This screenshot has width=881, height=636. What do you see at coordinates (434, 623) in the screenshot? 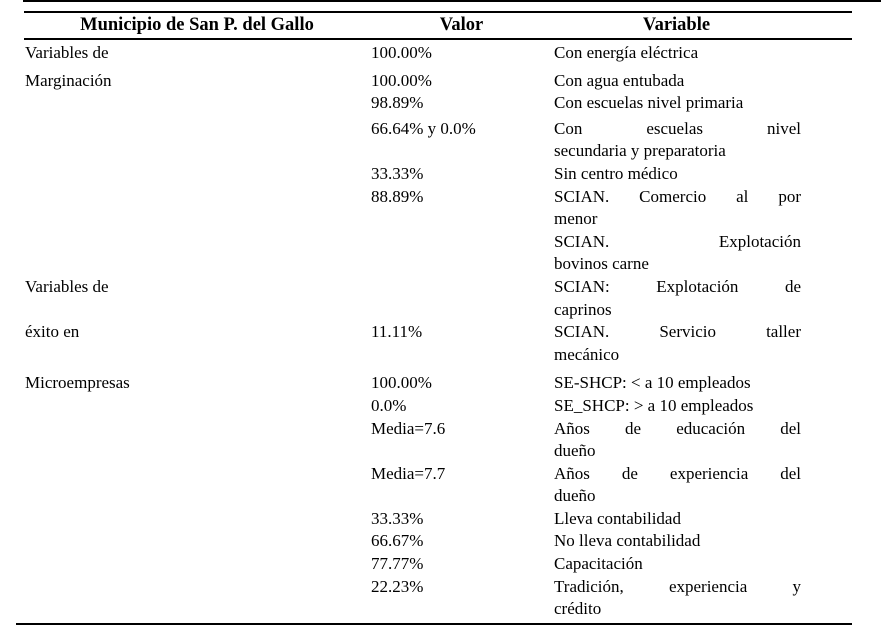
I see `table-bottom-rule` at bounding box center [434, 623].